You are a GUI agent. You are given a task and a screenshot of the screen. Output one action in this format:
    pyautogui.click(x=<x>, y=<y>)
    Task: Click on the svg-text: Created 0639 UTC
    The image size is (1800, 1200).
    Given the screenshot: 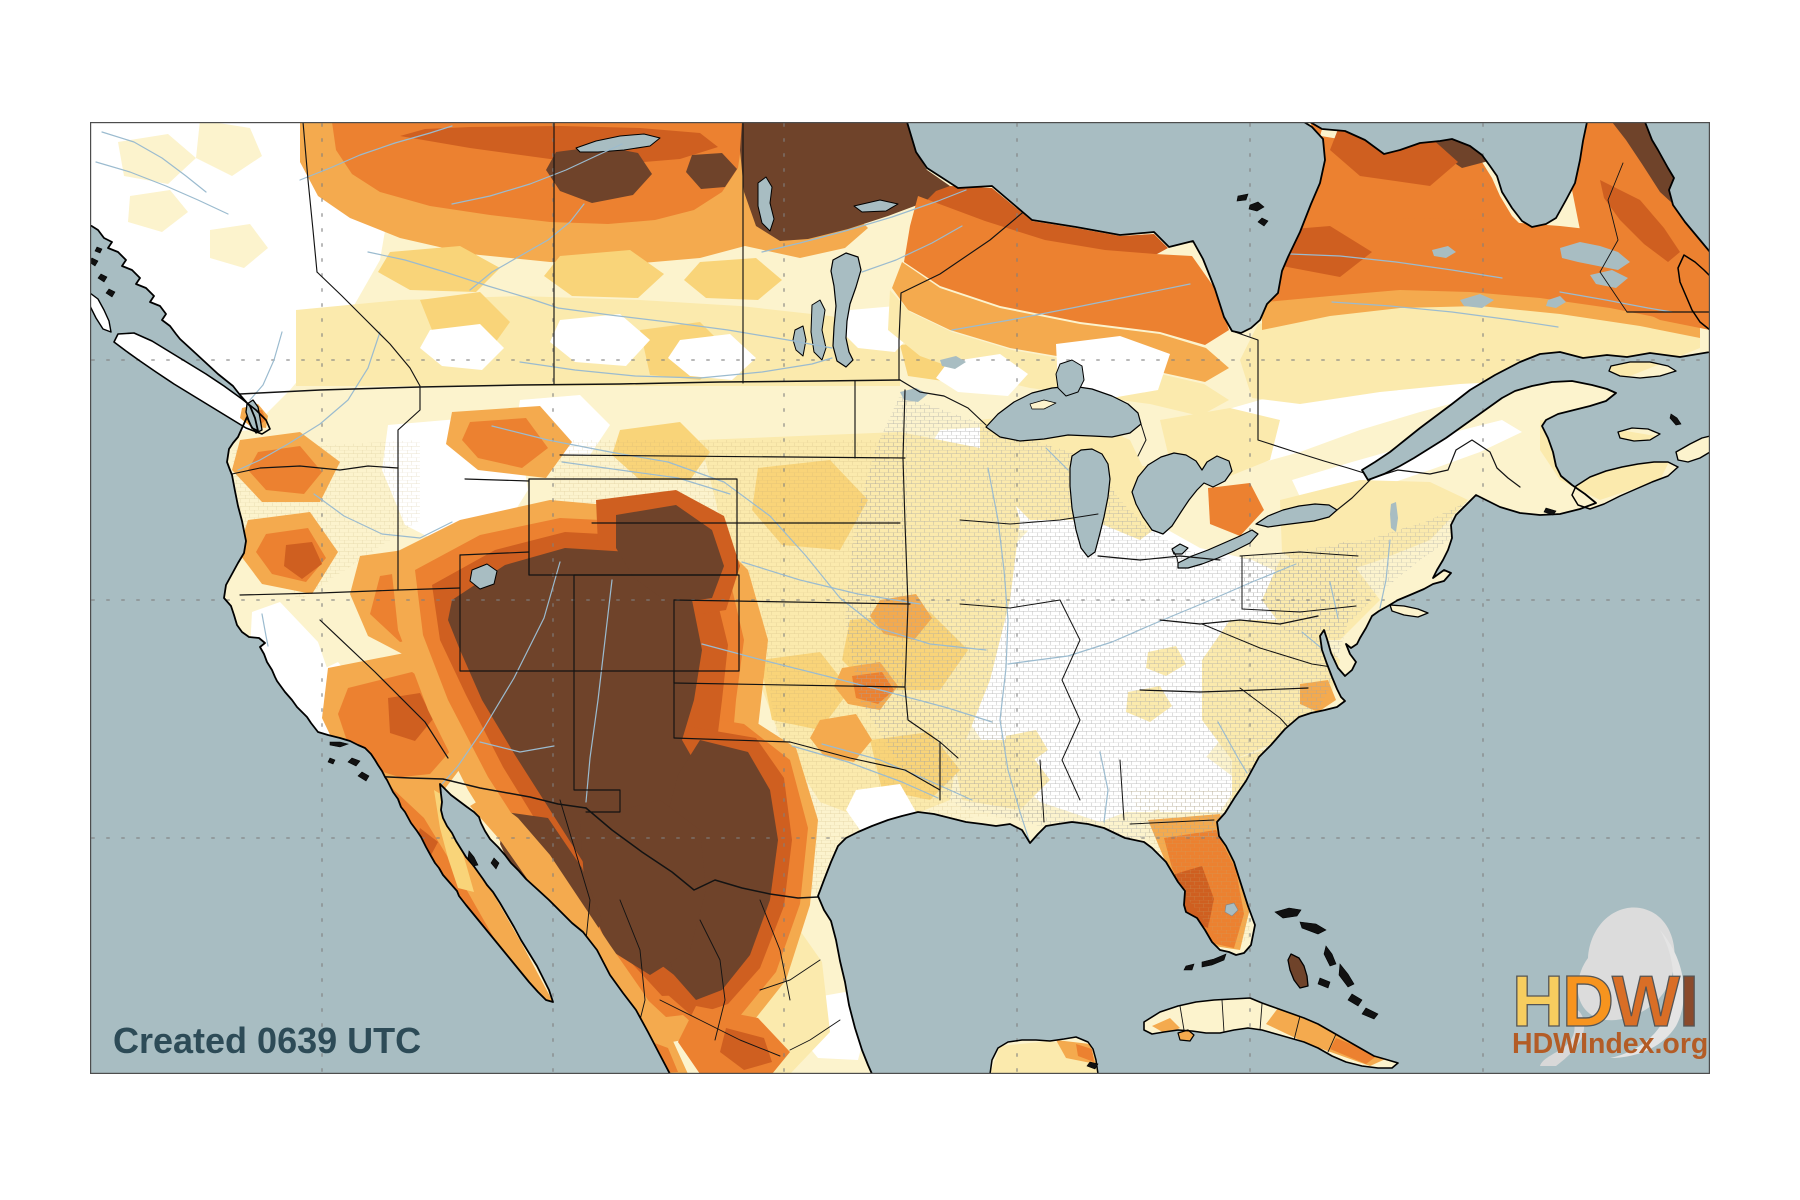 What is the action you would take?
    pyautogui.click(x=267, y=1040)
    